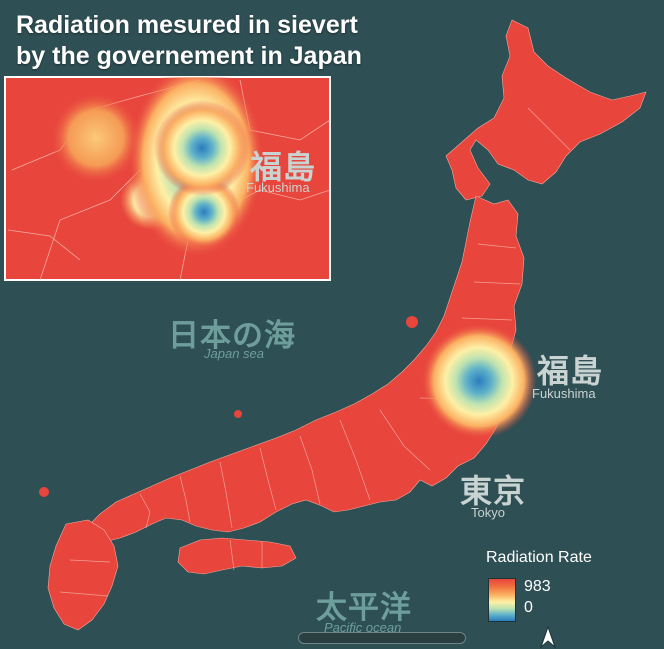  What do you see at coordinates (364, 608) in the screenshot?
I see `pacific-label-jp: 太平洋` at bounding box center [364, 608].